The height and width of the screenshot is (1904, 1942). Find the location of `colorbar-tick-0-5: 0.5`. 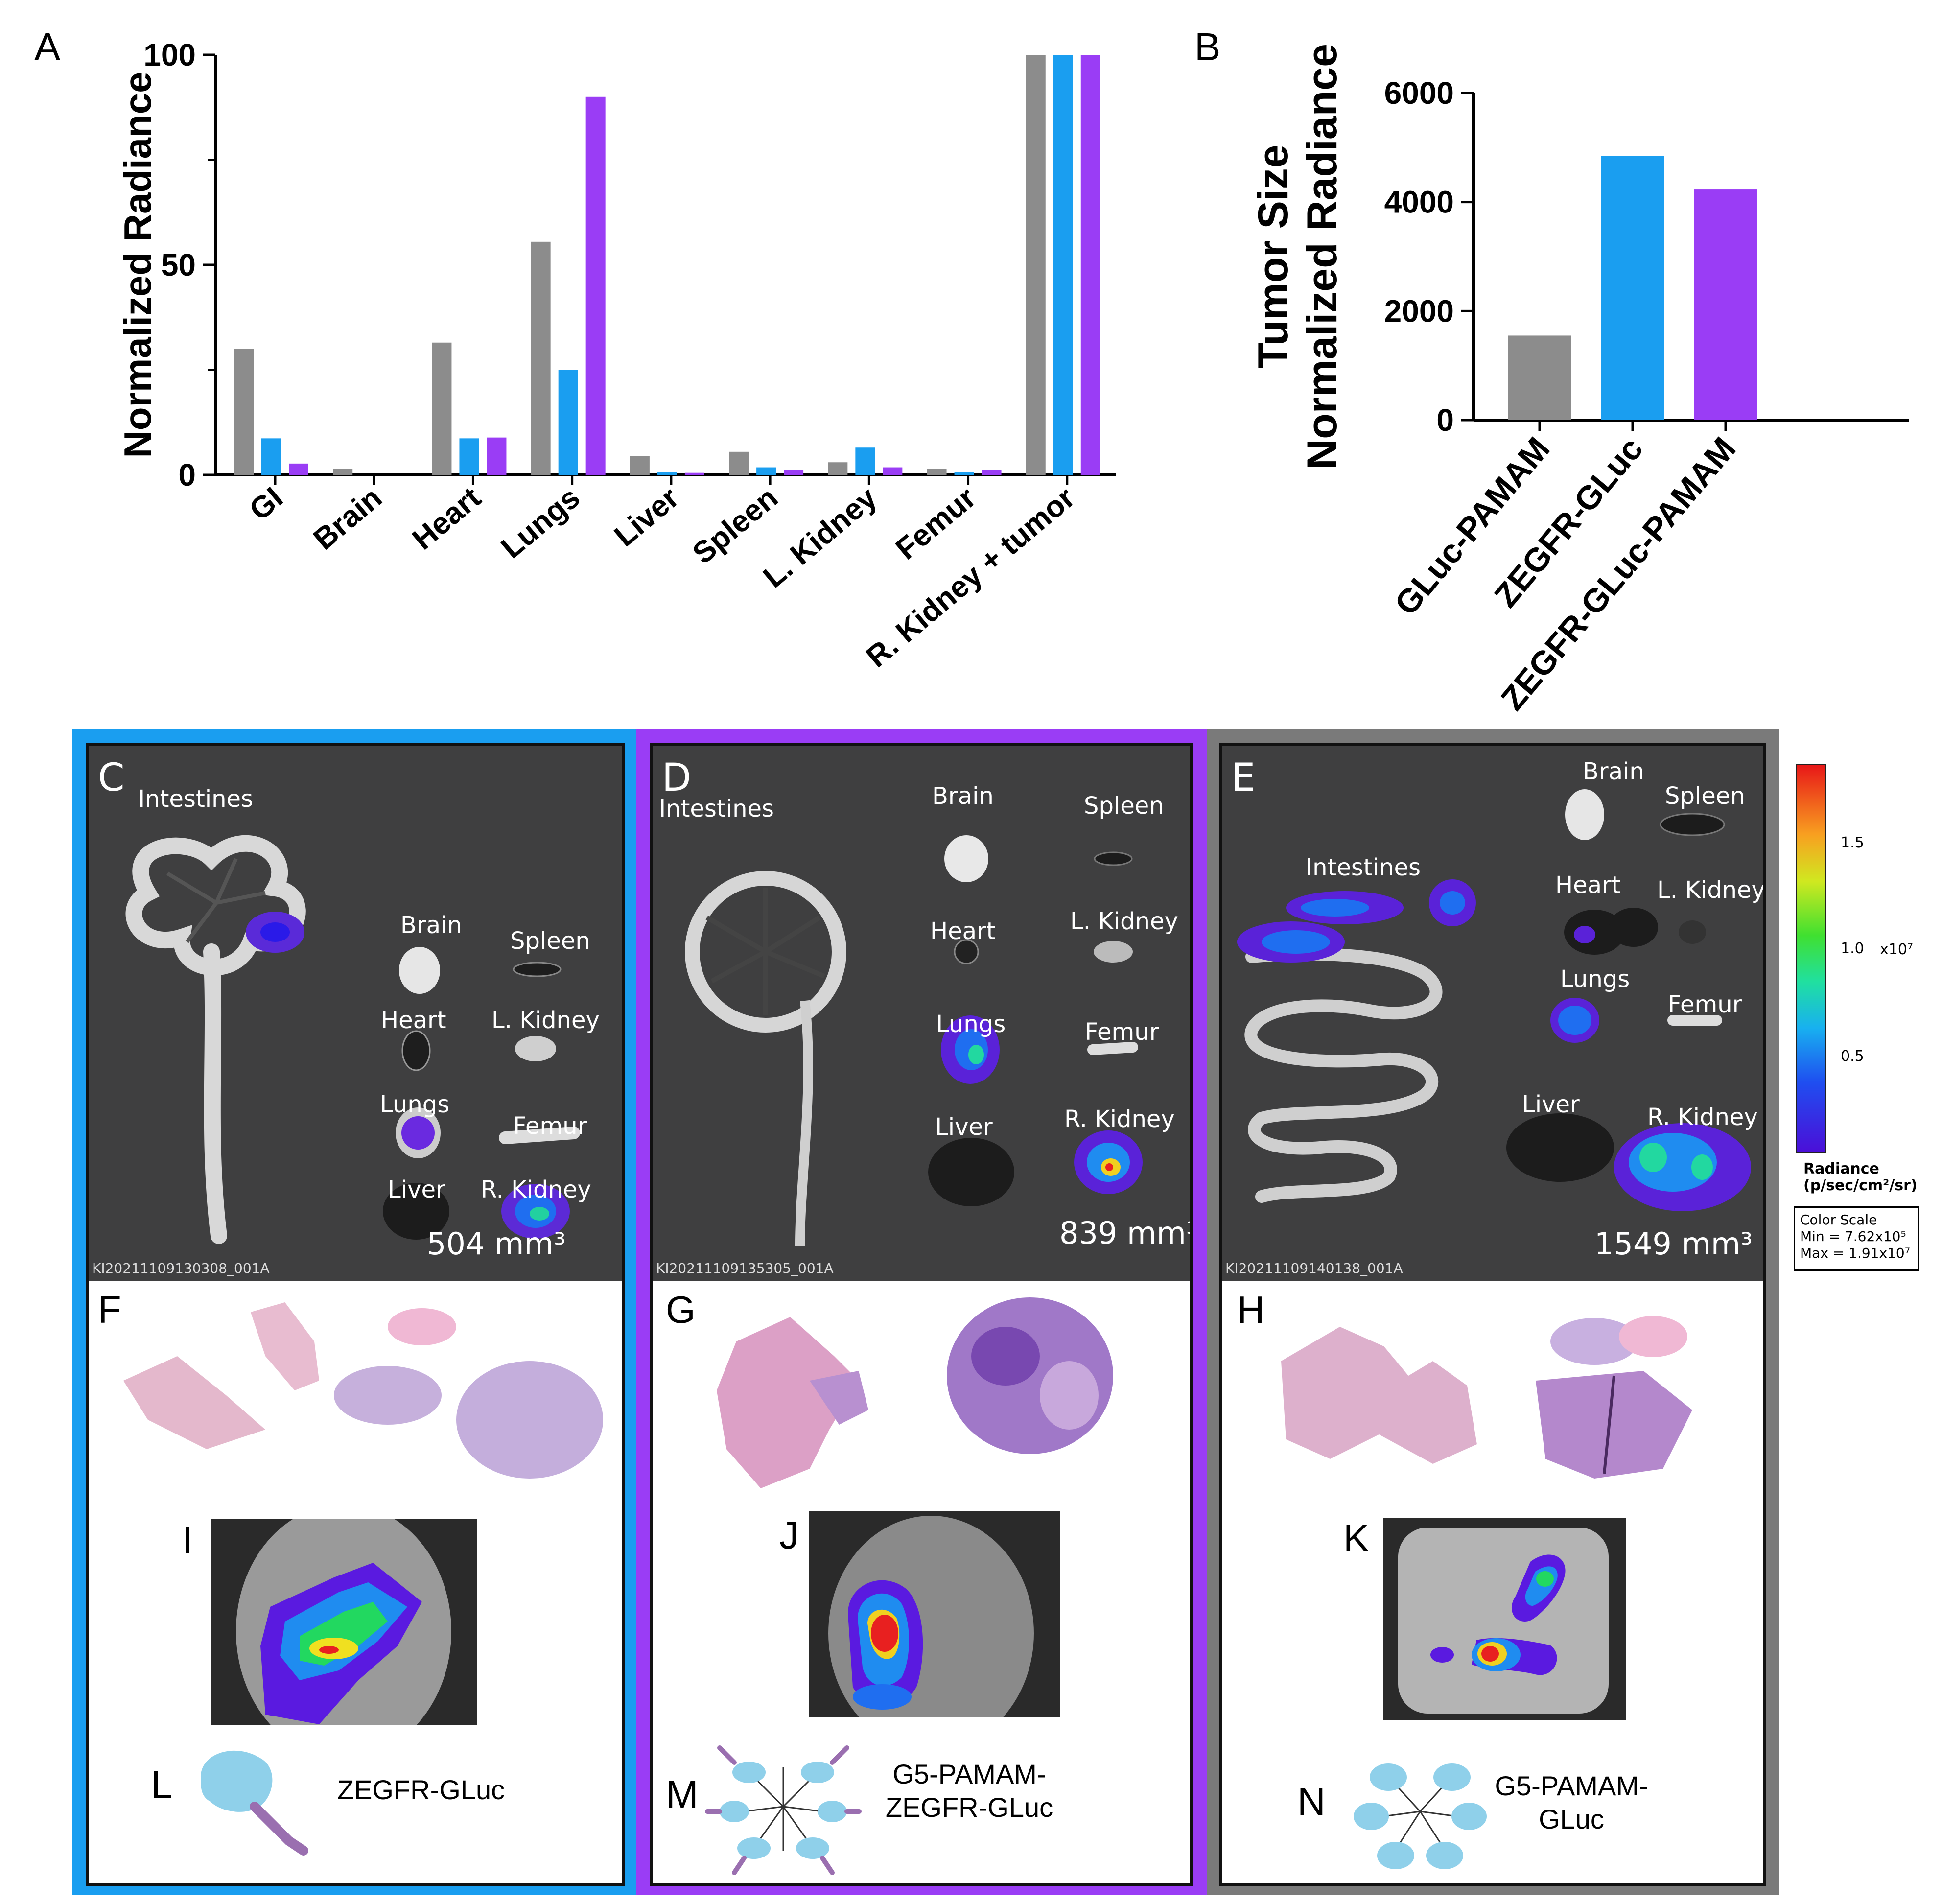

colorbar-tick-0-5: 0.5 is located at coordinates (1852, 1056).